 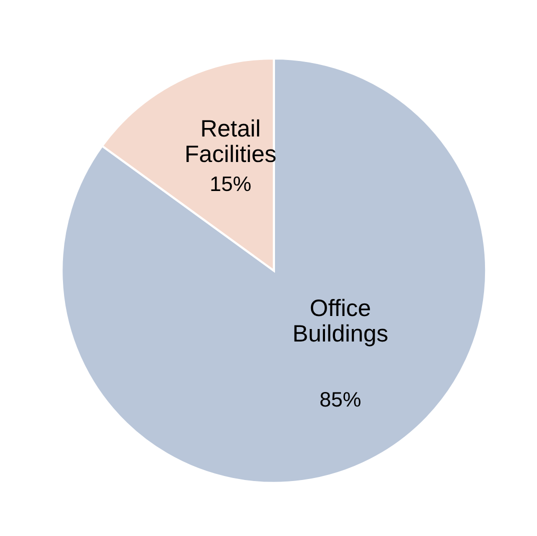 What do you see at coordinates (340, 399) in the screenshot?
I see `data-label: 85%` at bounding box center [340, 399].